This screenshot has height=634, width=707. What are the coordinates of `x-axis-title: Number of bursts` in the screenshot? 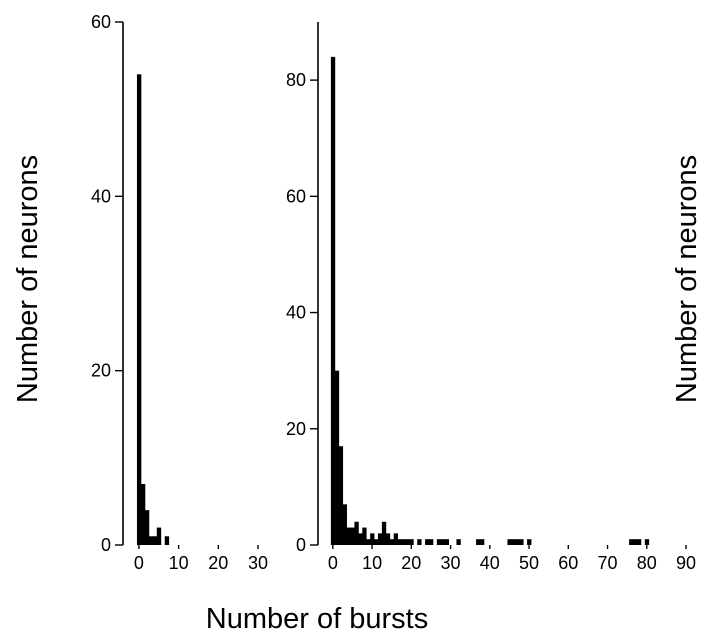 It's located at (317, 618).